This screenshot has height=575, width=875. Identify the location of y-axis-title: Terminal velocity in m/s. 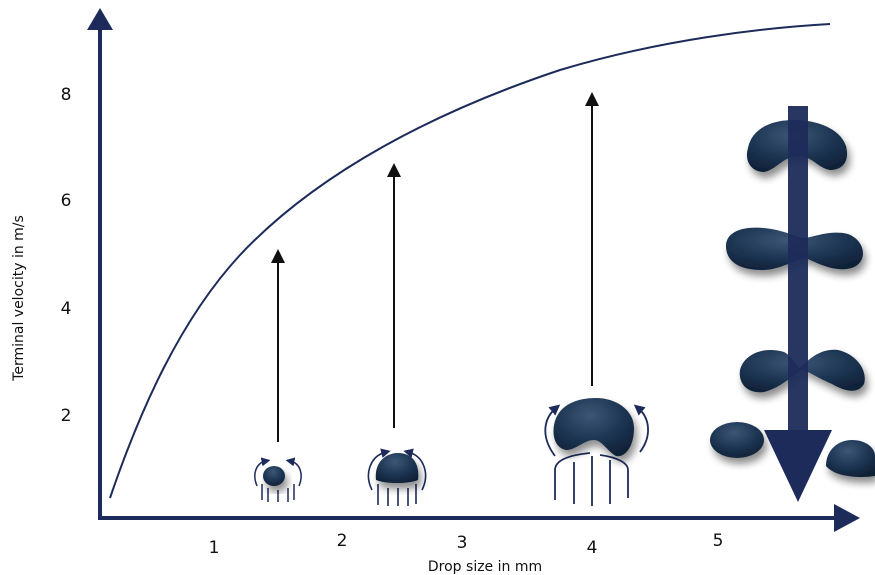
(19, 298).